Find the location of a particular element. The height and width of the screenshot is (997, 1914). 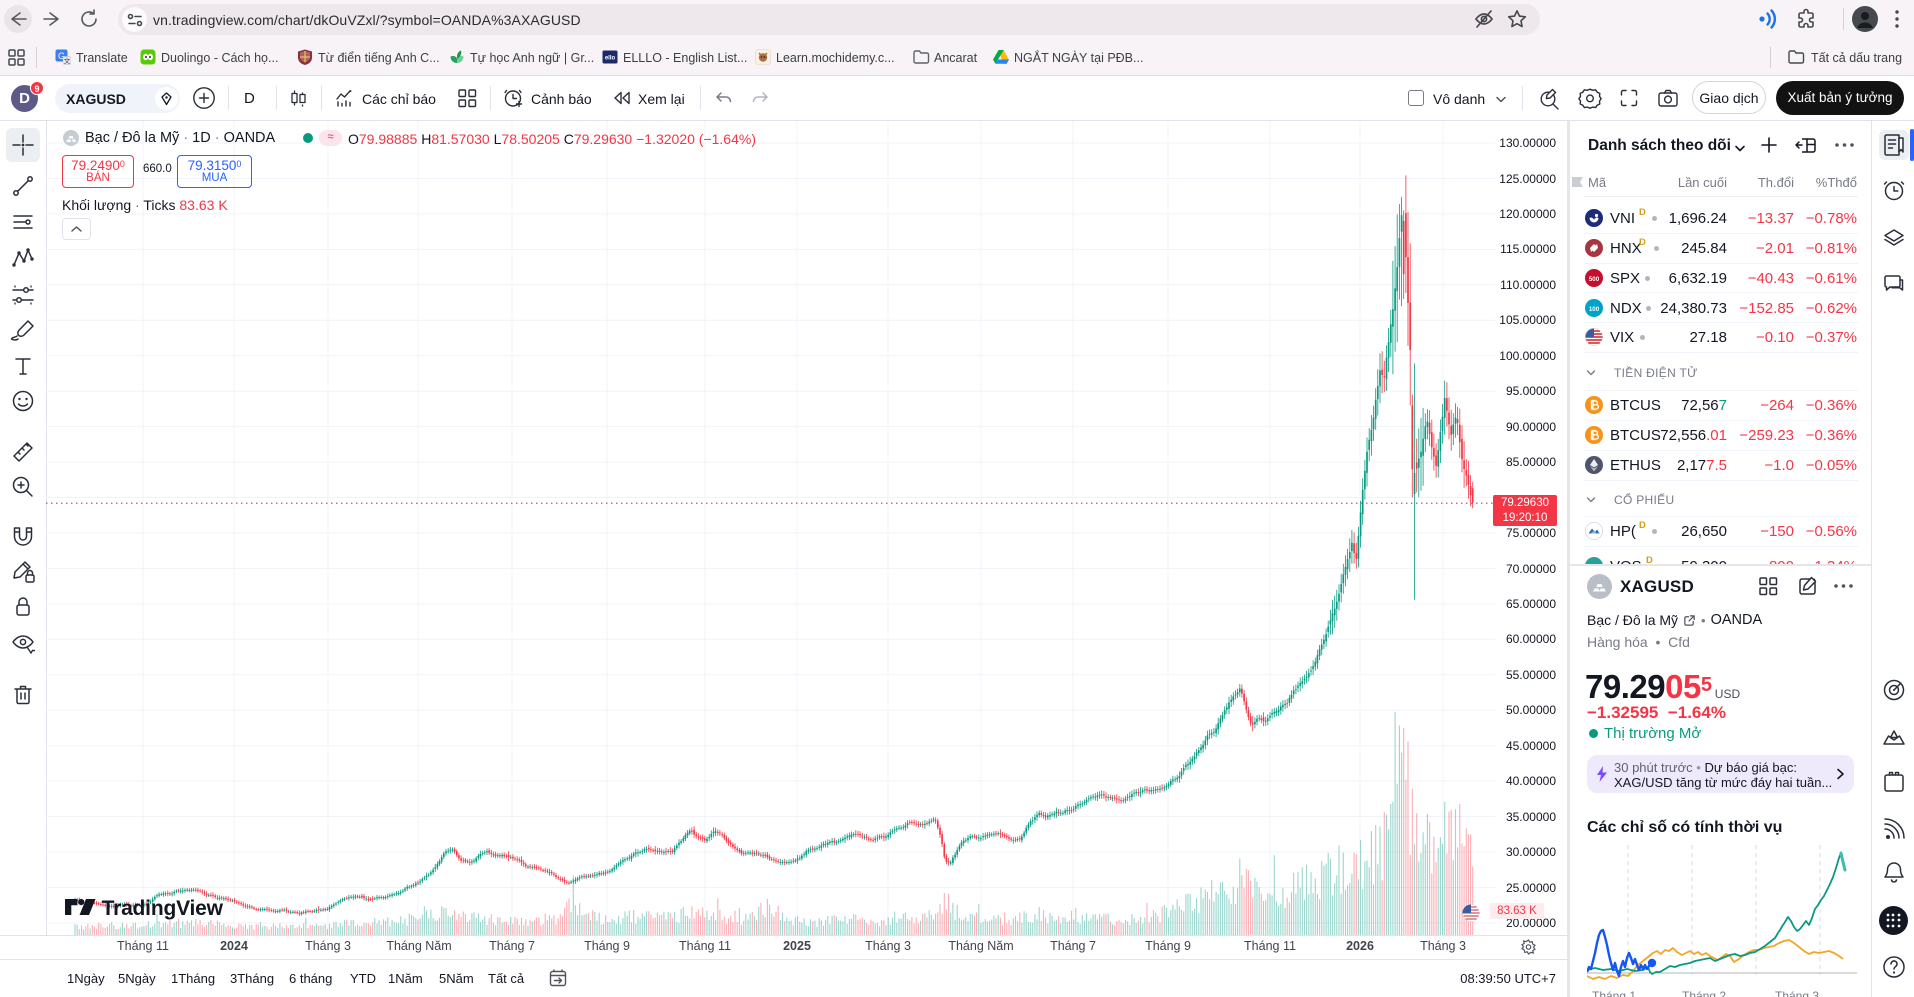

svg-text: ello is located at coordinates (610, 59).